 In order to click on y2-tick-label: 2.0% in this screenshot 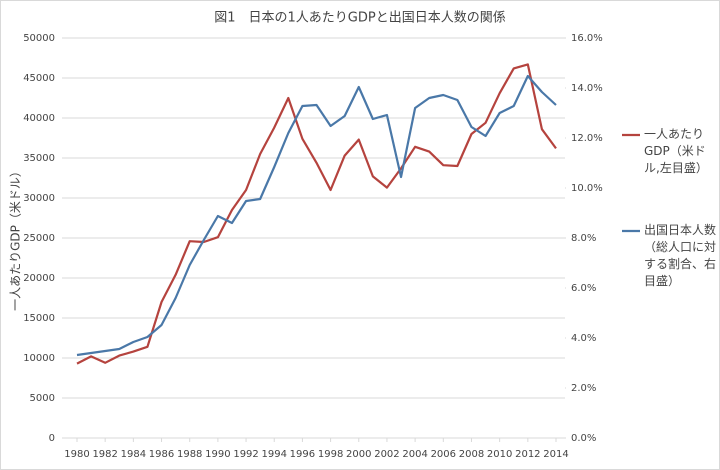, I will do `click(583, 388)`.